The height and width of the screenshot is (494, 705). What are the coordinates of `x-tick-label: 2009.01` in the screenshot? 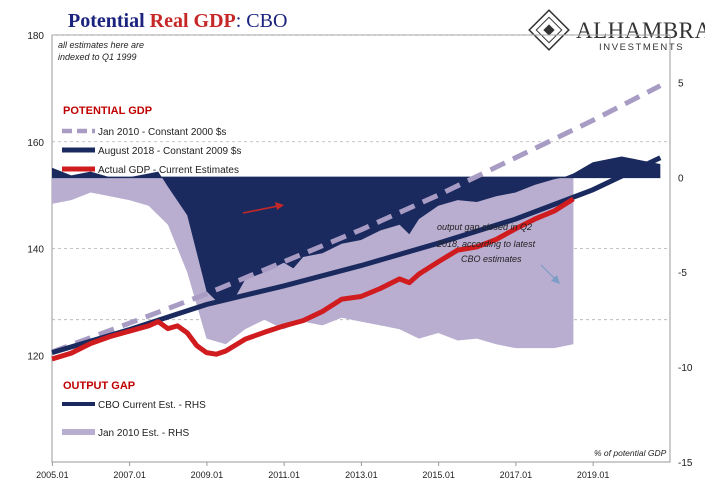 It's located at (207, 475).